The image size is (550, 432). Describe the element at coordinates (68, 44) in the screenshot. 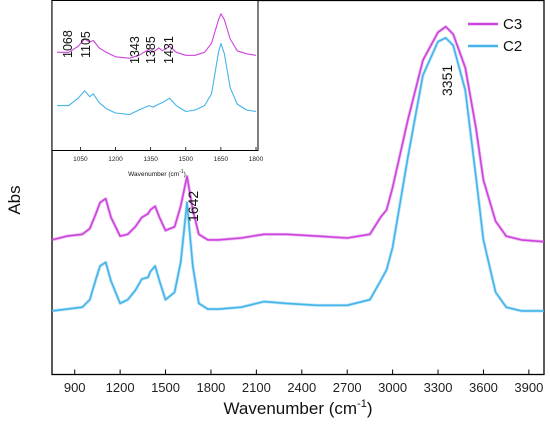

I see `inset-annotation-1068: 1068` at that location.